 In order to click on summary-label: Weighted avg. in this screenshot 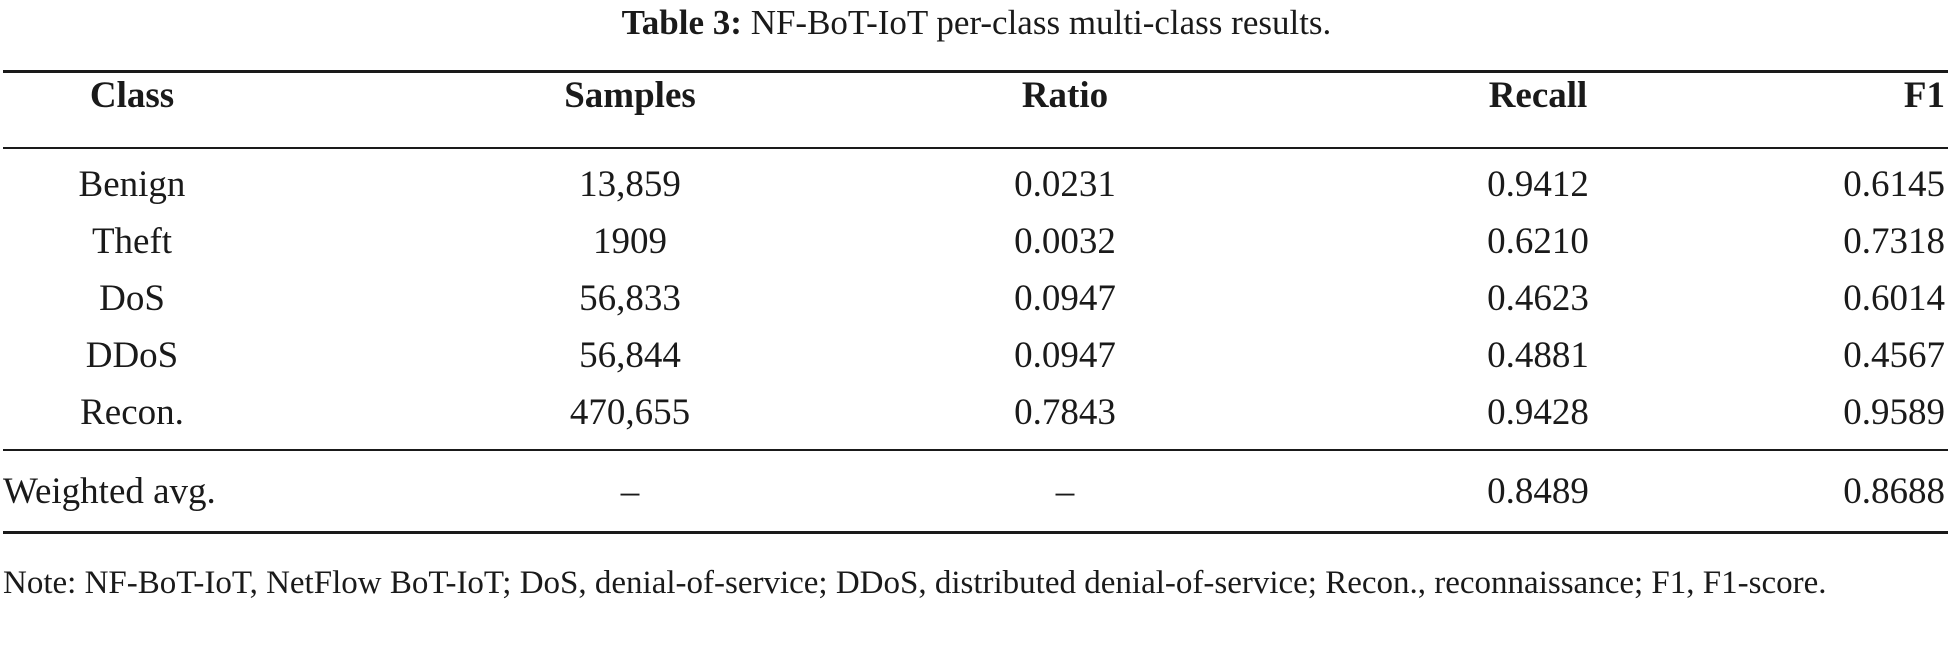, I will do `click(109, 491)`.